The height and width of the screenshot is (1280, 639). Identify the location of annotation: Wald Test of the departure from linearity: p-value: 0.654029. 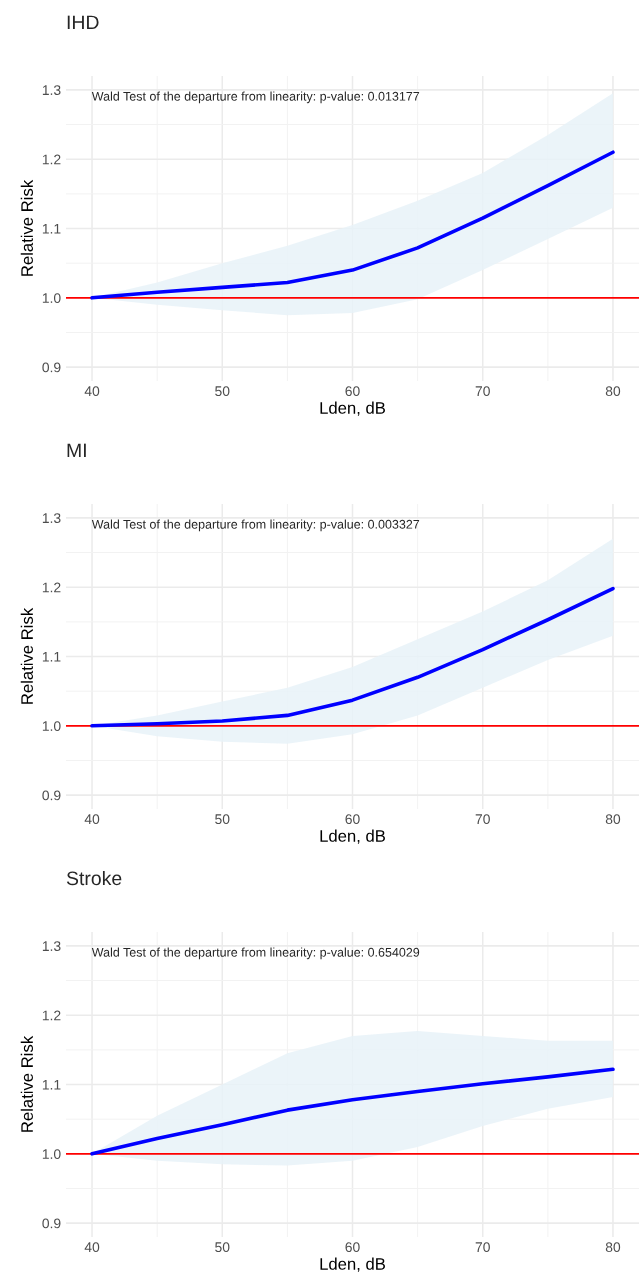
(255, 953).